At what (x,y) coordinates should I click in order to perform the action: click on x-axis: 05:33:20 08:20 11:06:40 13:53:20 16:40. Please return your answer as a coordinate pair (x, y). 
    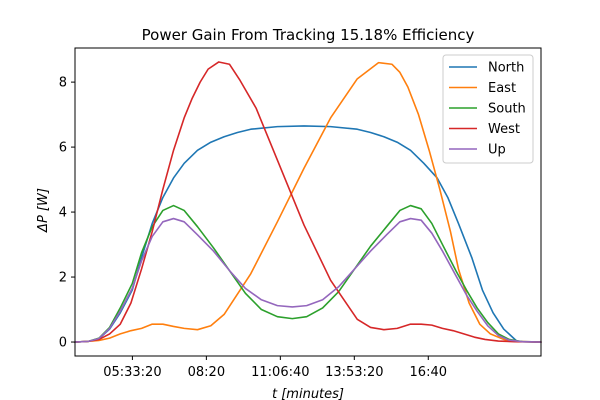
    Looking at the image, I should click on (275, 368).